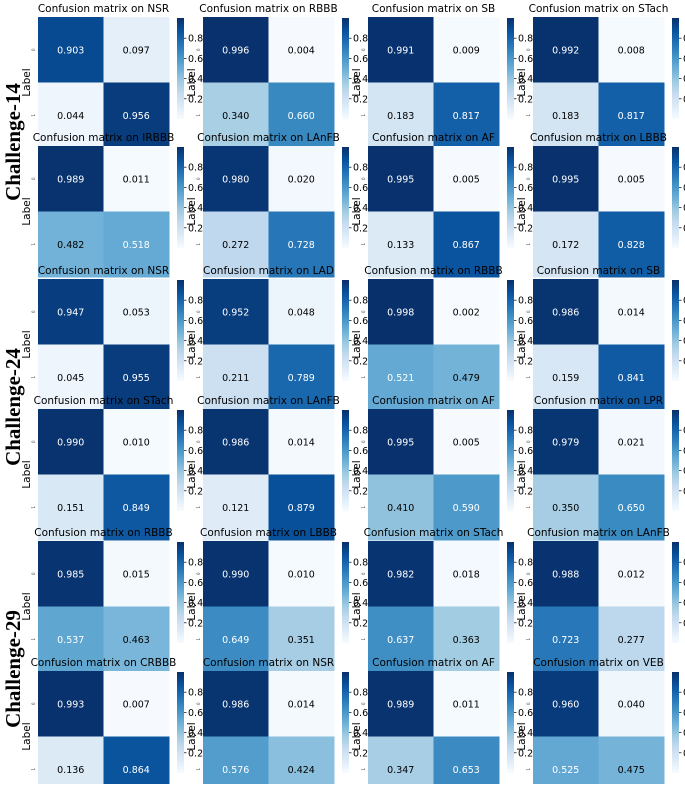  What do you see at coordinates (103, 271) in the screenshot?
I see `panel-title: Confusion matrix on NSR` at bounding box center [103, 271].